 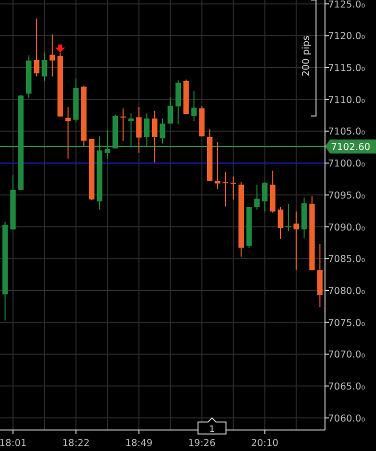 I want to click on y-tick-label: 7065.0₀, so click(x=347, y=387).